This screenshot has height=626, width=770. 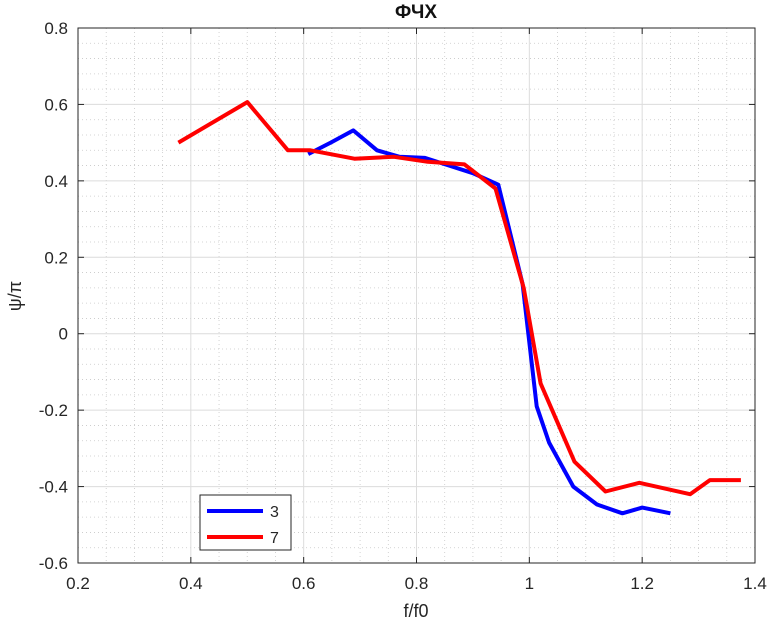 What do you see at coordinates (56, 104) in the screenshot?
I see `y-tick-label: 0.6` at bounding box center [56, 104].